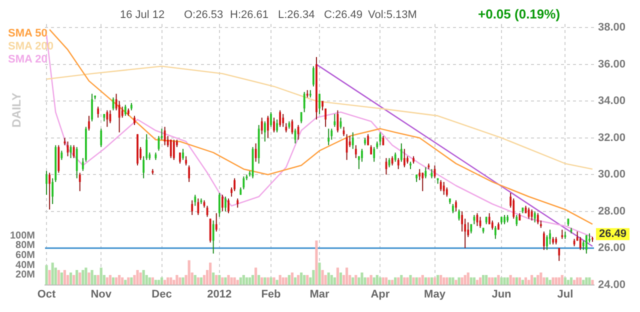  I want to click on text: 26.49, so click(613, 234).